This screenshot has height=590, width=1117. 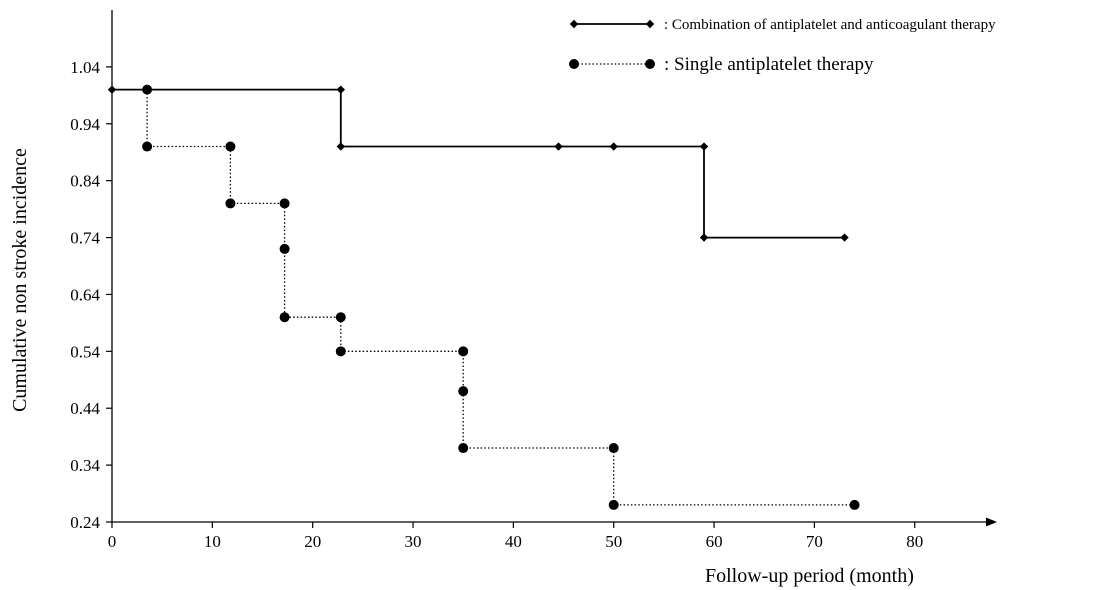 What do you see at coordinates (85, 294) in the screenshot?
I see `y-tick-label: 0.64` at bounding box center [85, 294].